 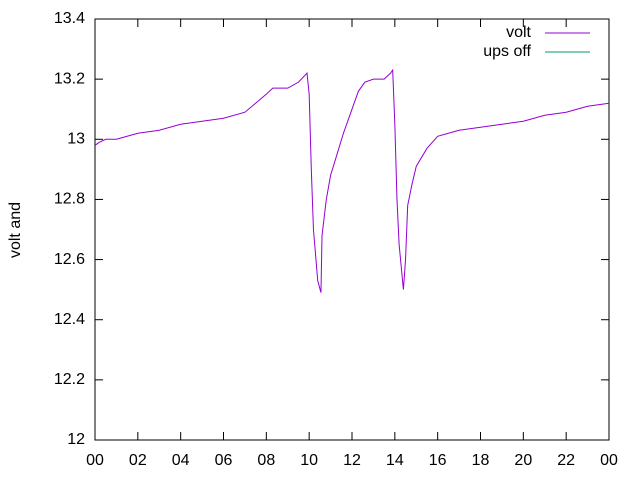 I want to click on x-tick-label: 18, so click(x=481, y=460).